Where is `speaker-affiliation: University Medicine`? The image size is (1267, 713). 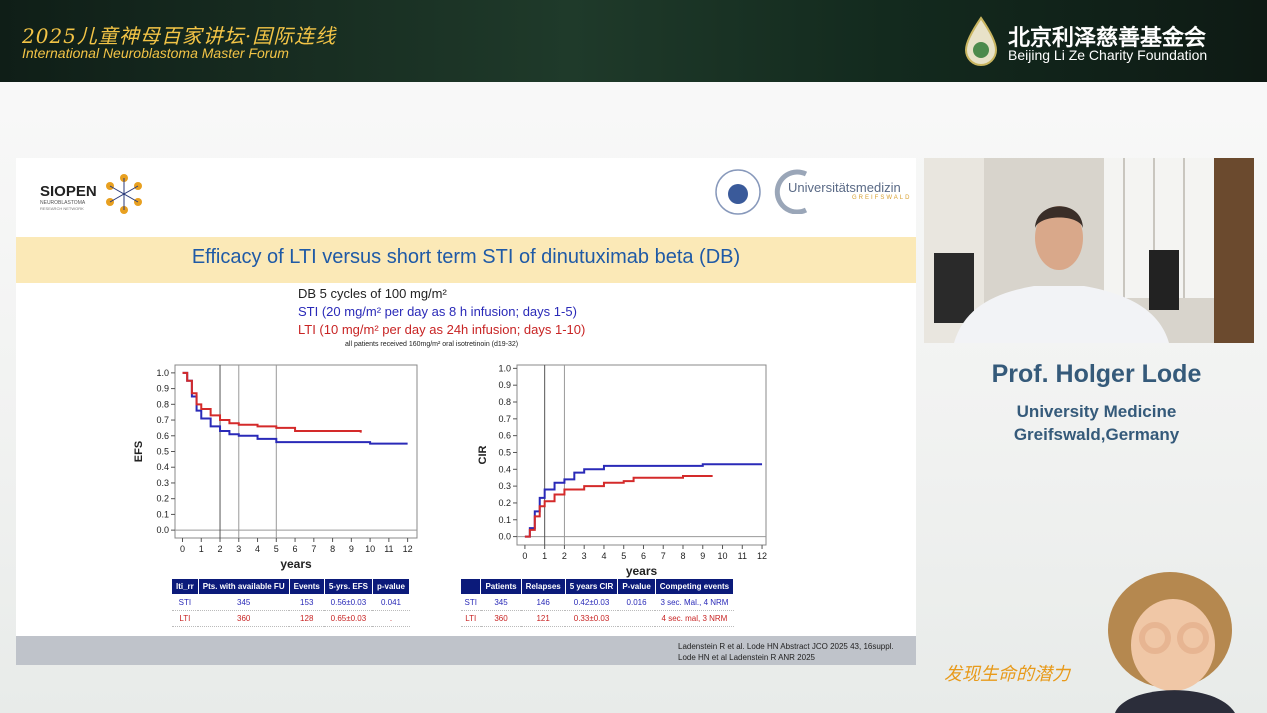
speaker-affiliation: University Medicine is located at coordinates (1096, 411).